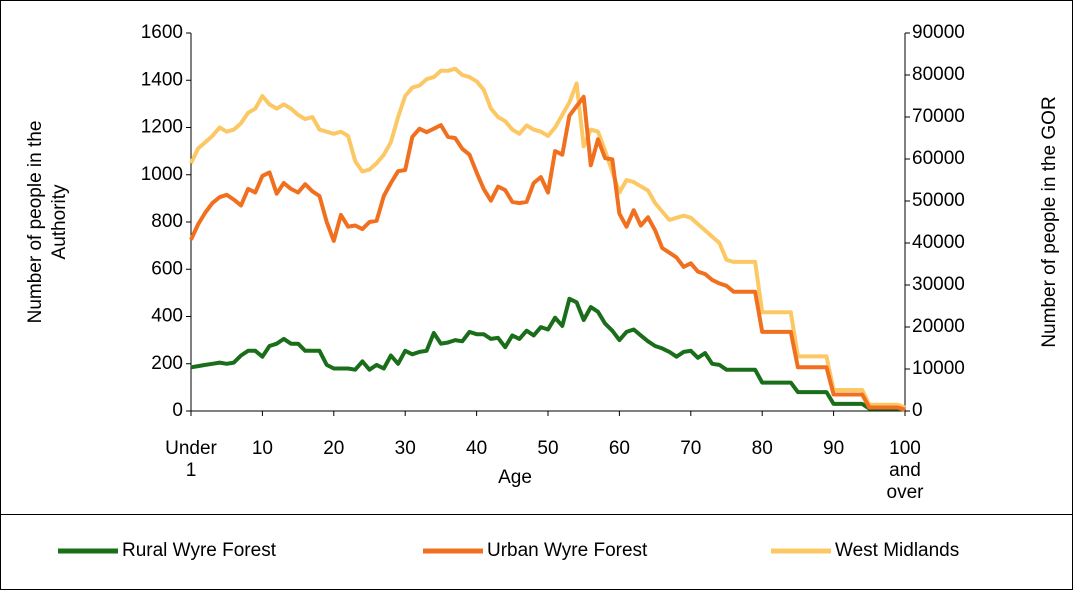 The image size is (1073, 590). What do you see at coordinates (619, 448) in the screenshot?
I see `x-tick-label: 60` at bounding box center [619, 448].